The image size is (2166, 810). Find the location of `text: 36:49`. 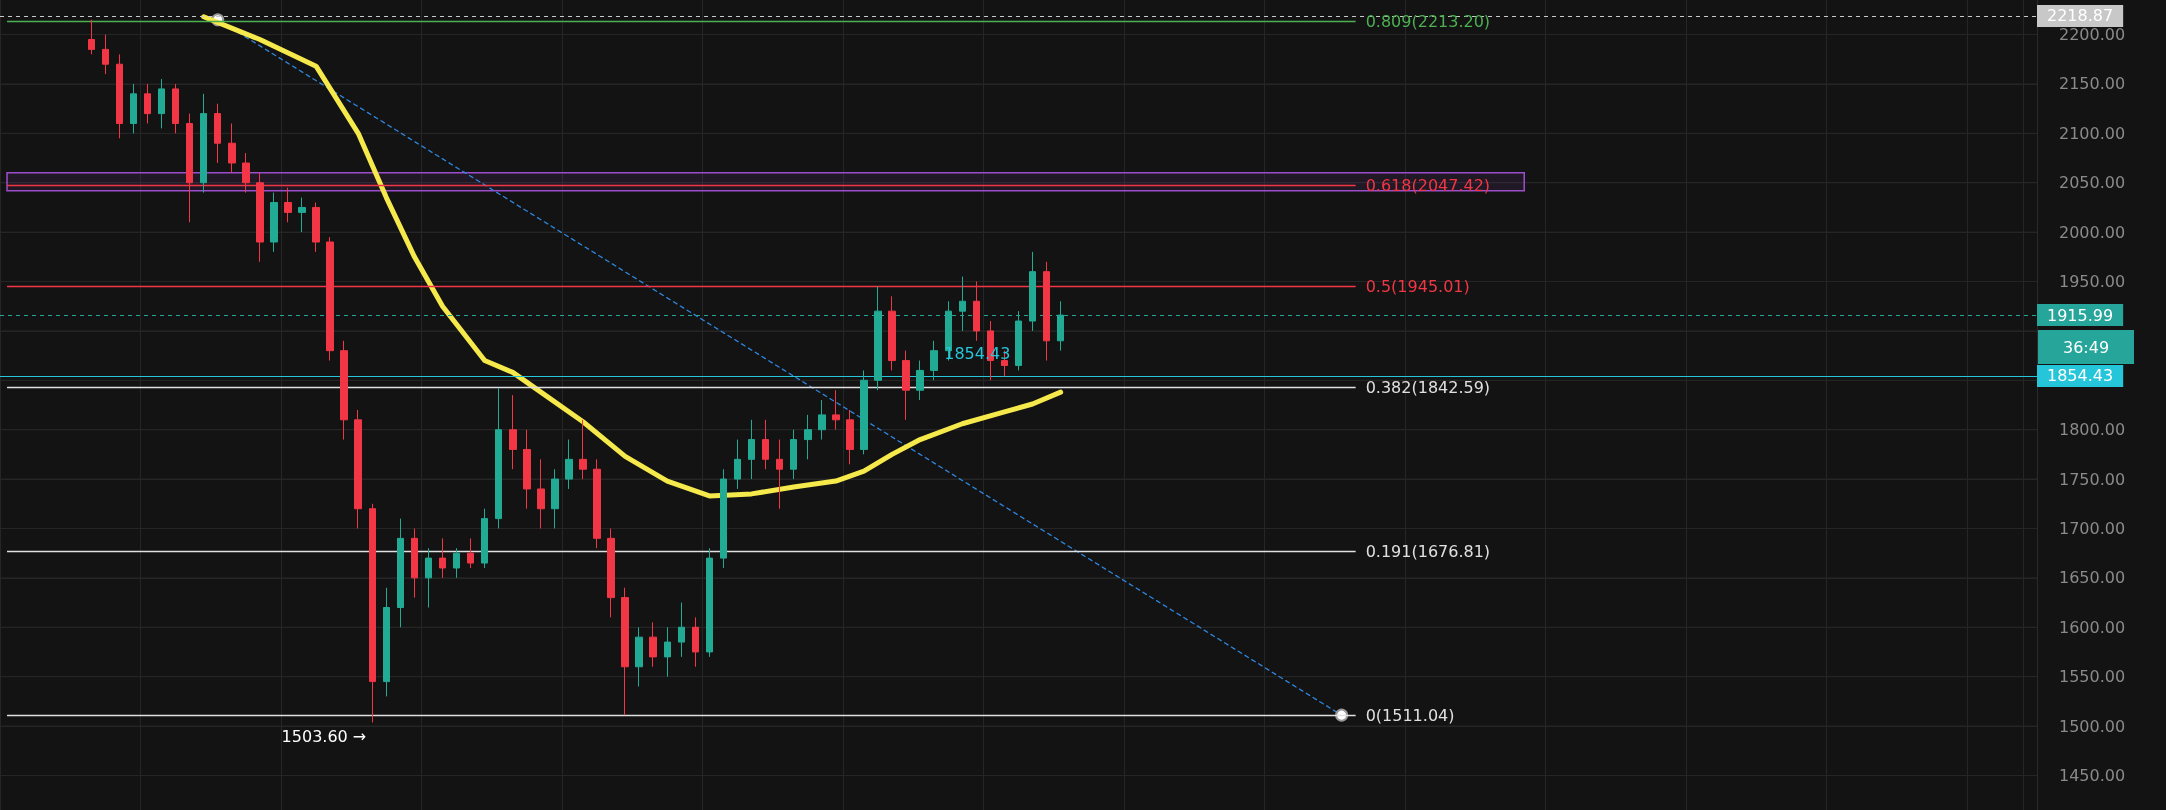

text: 36:49 is located at coordinates (2086, 347).